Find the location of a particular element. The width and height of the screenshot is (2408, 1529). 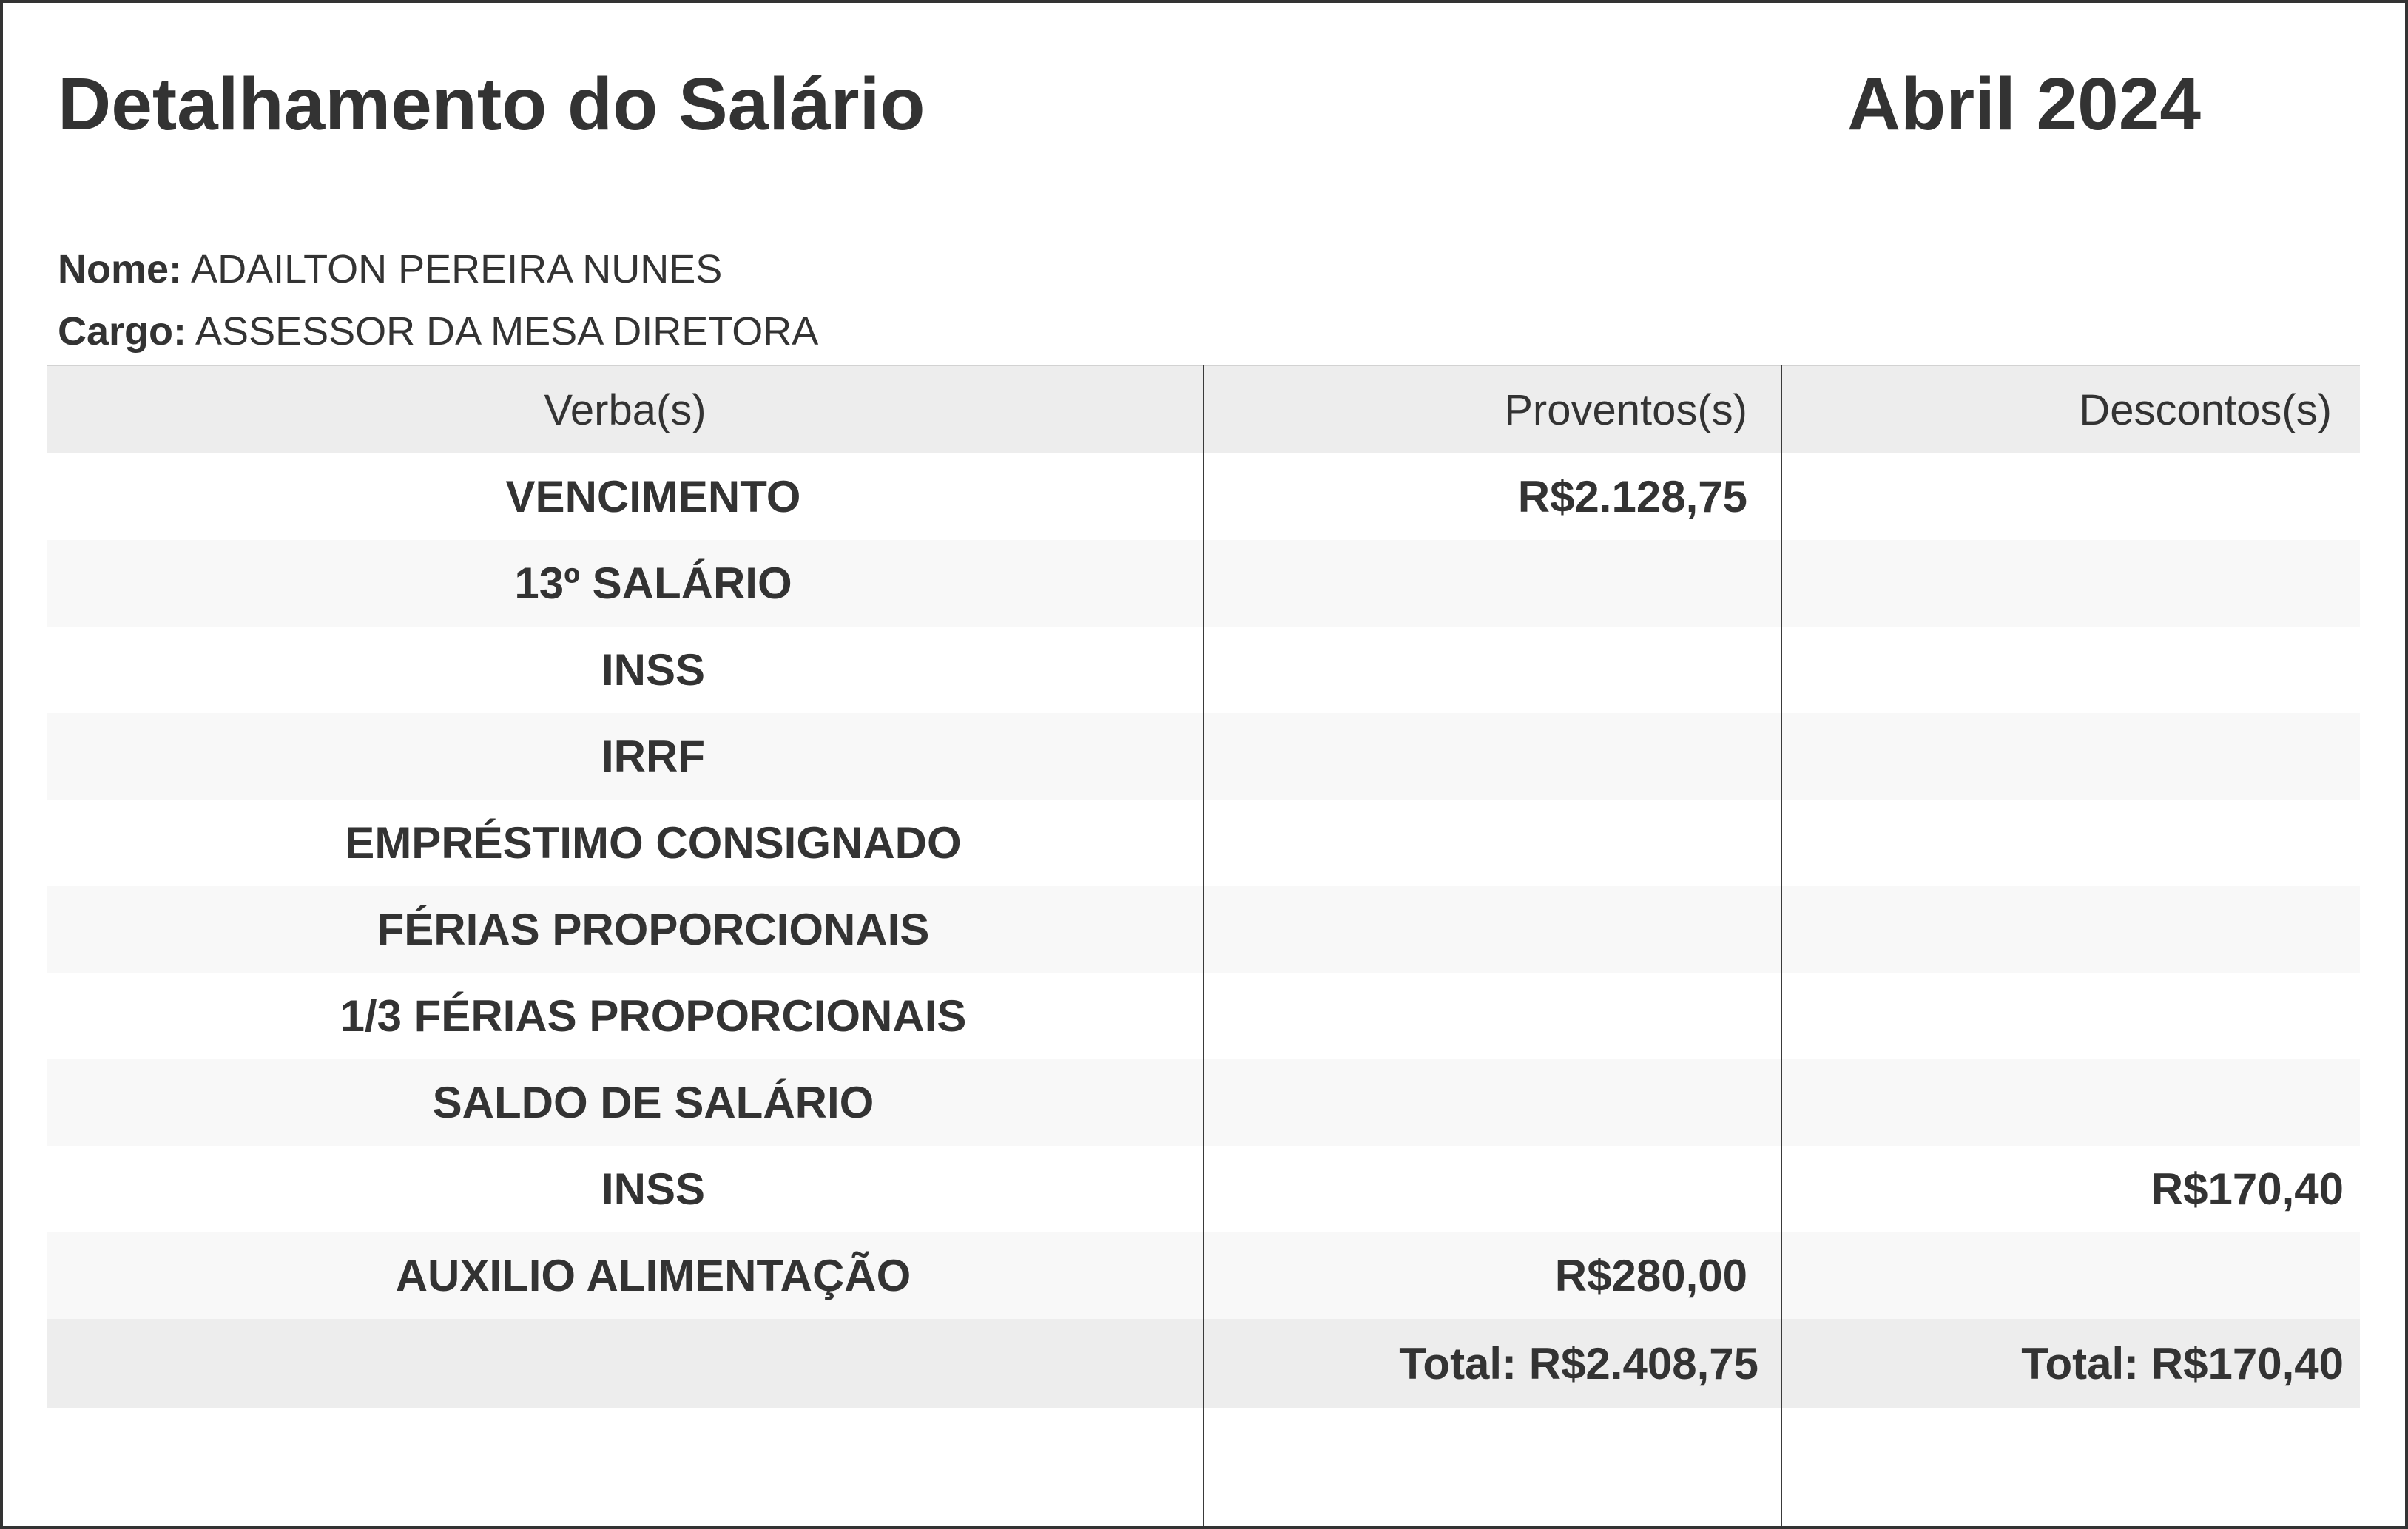

cell-verba: EMPRÉSTIMO CONSIGNADO is located at coordinates (653, 843).